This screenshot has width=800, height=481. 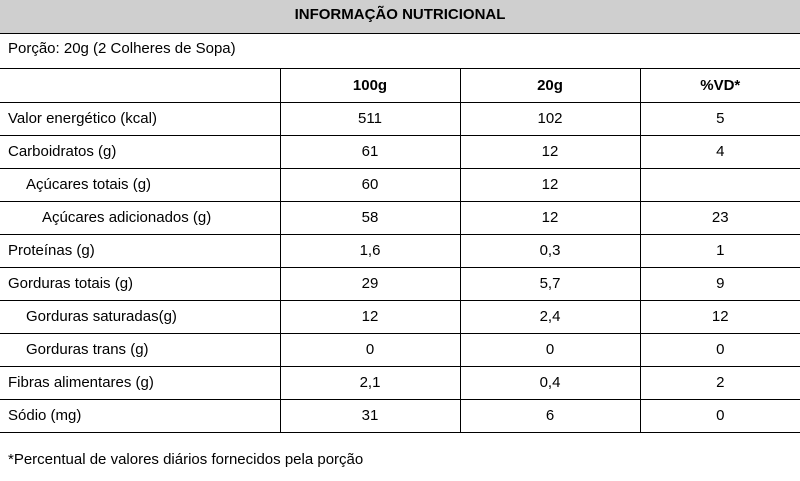 What do you see at coordinates (719, 119) in the screenshot?
I see `value-percent-vd: 5` at bounding box center [719, 119].